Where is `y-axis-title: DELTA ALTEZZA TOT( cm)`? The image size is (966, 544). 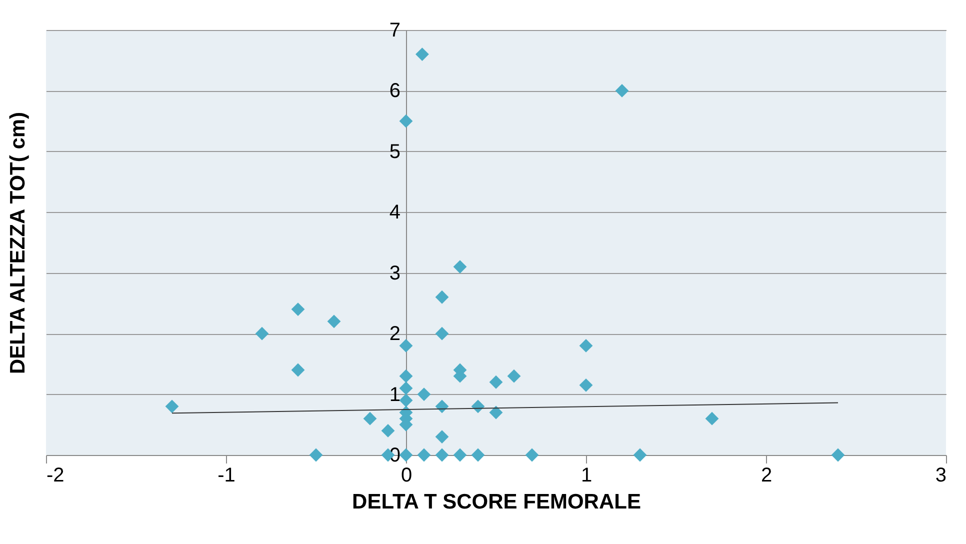
y-axis-title: DELTA ALTEZZA TOT( cm) is located at coordinates (18, 243).